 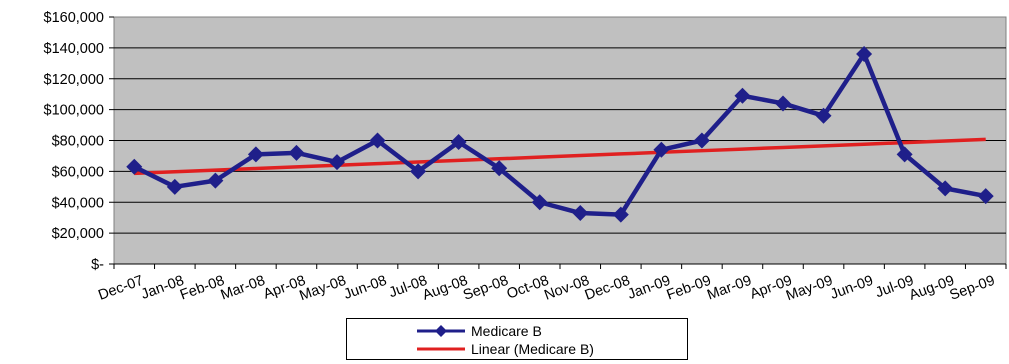 What do you see at coordinates (365, 288) in the screenshot?
I see `x-tick-label: Jun-08` at bounding box center [365, 288].